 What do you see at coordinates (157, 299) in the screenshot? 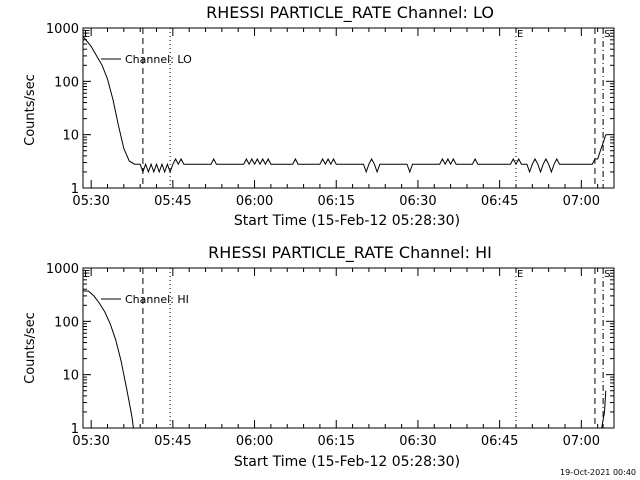
I see `legend-label: Channel: HI` at bounding box center [157, 299].